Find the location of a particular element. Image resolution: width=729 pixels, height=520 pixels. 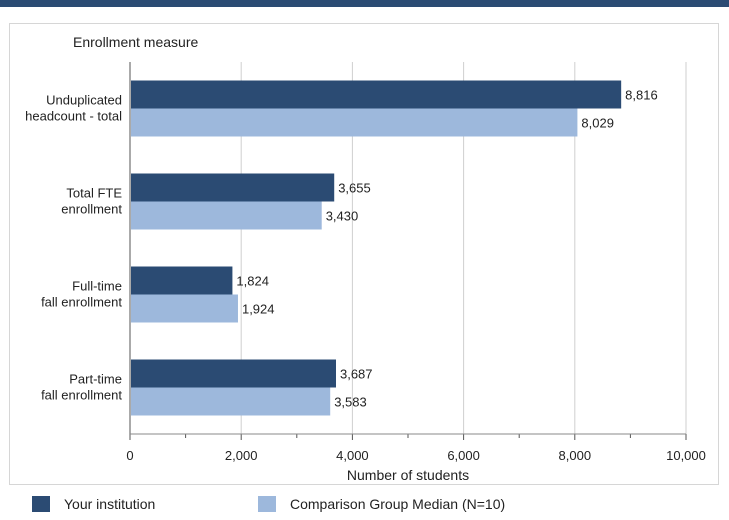

legend-item-your-institution: Your institution is located at coordinates (93, 504).